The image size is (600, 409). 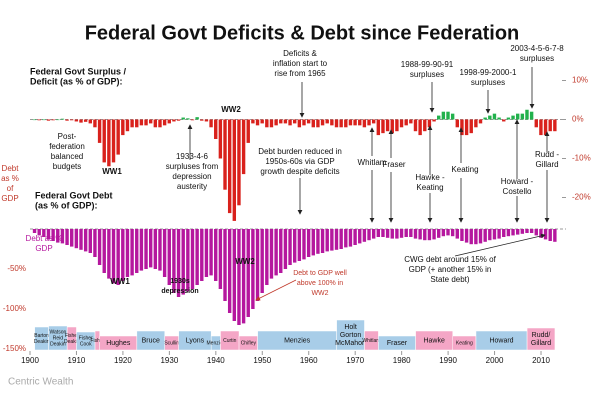 I want to click on annotation: budgets, so click(x=67, y=166).